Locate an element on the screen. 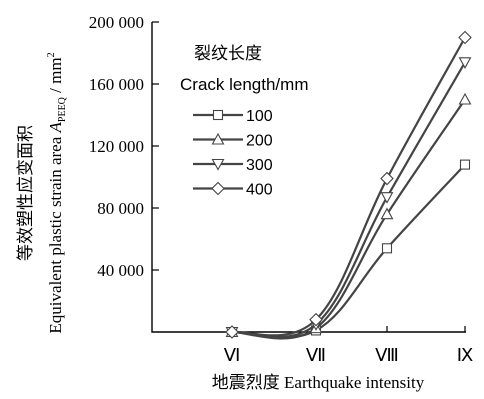 Image resolution: width=484 pixels, height=399 pixels. legend-label: 400 is located at coordinates (259, 190).